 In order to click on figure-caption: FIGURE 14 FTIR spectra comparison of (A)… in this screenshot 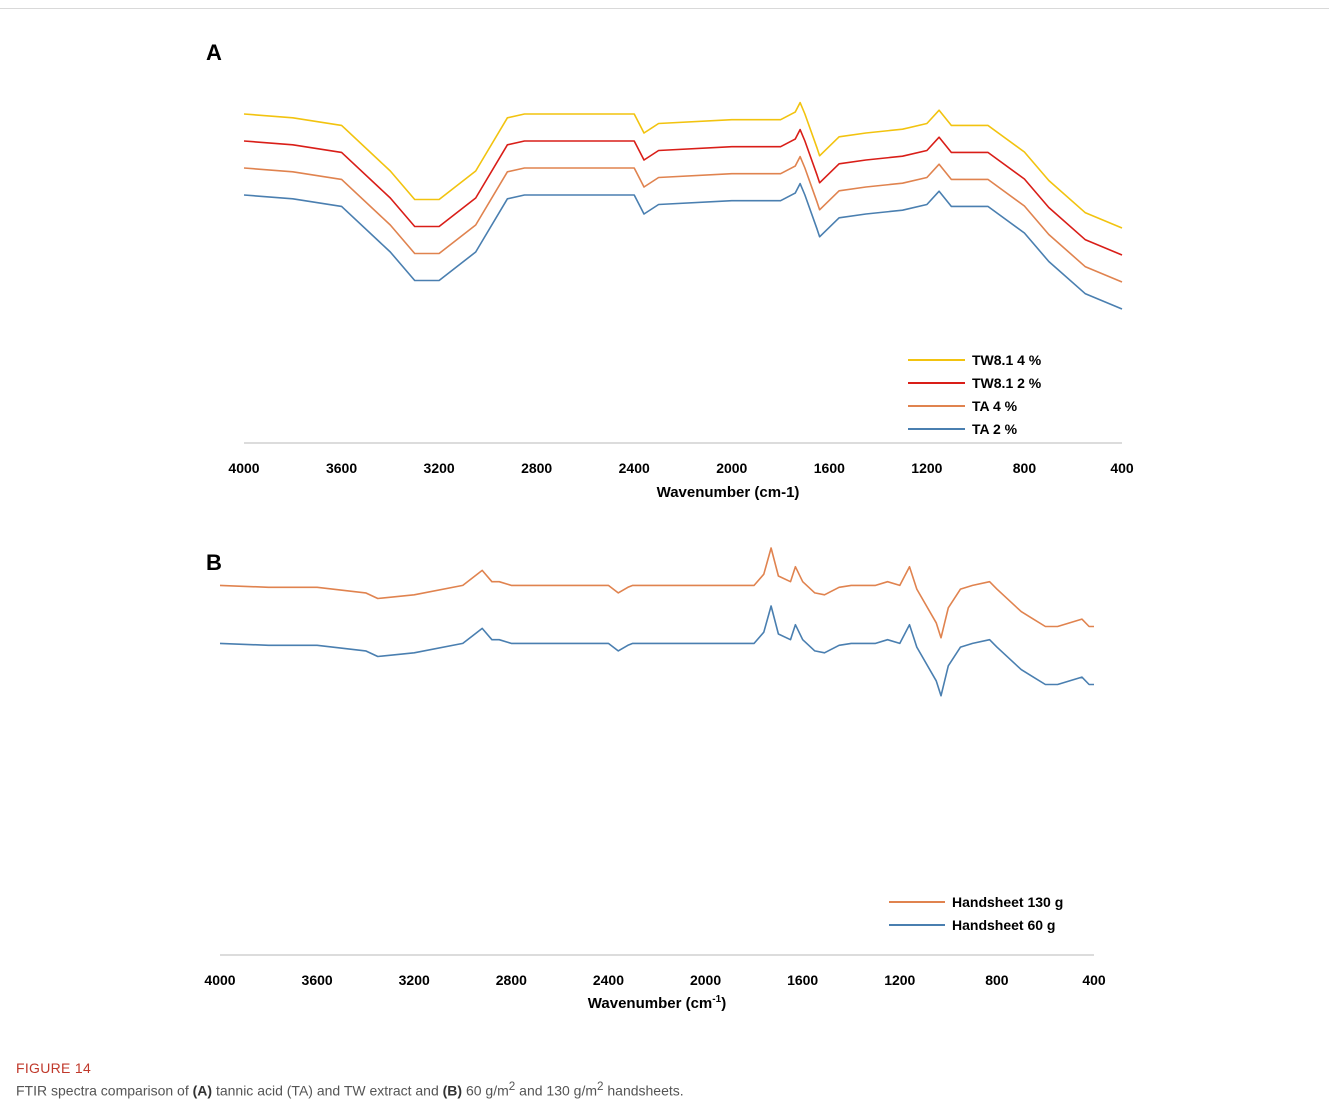, I will do `click(661, 1079)`.